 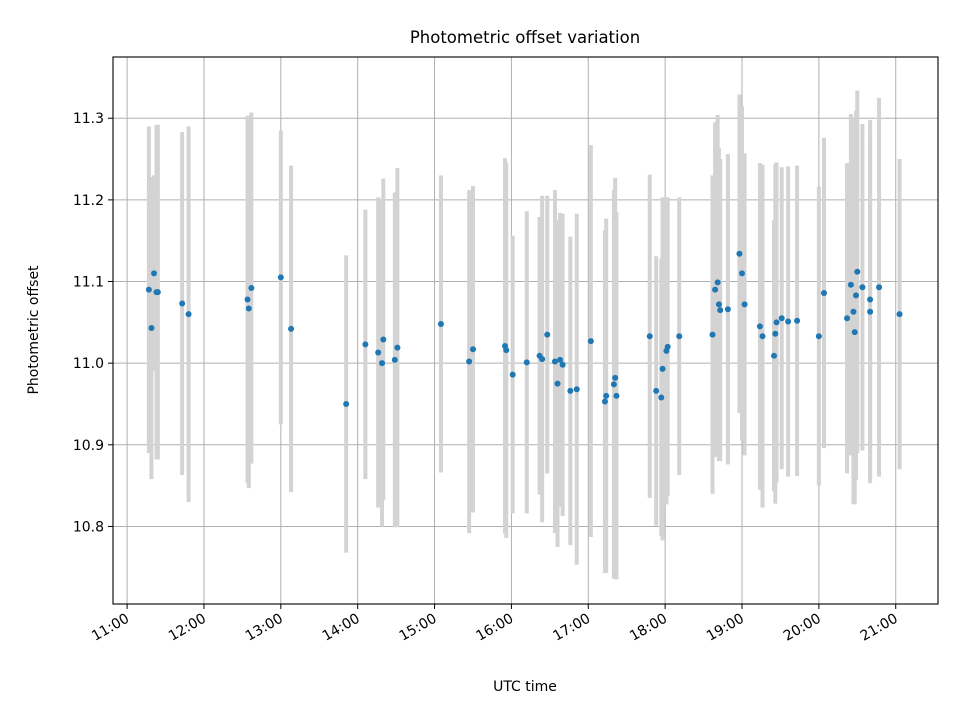 I want to click on y-axis-label: Photometric offset, so click(x=34, y=330).